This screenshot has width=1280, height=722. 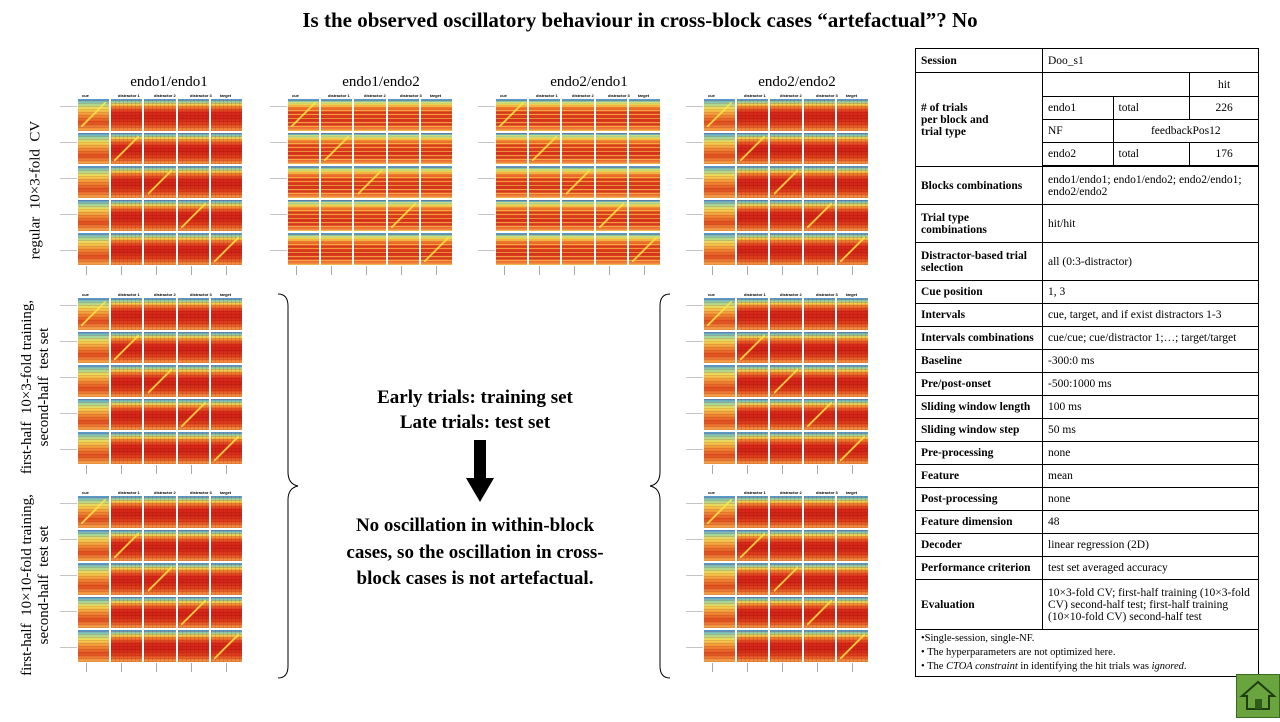 I want to click on panel-header-label: target, so click(x=852, y=95).